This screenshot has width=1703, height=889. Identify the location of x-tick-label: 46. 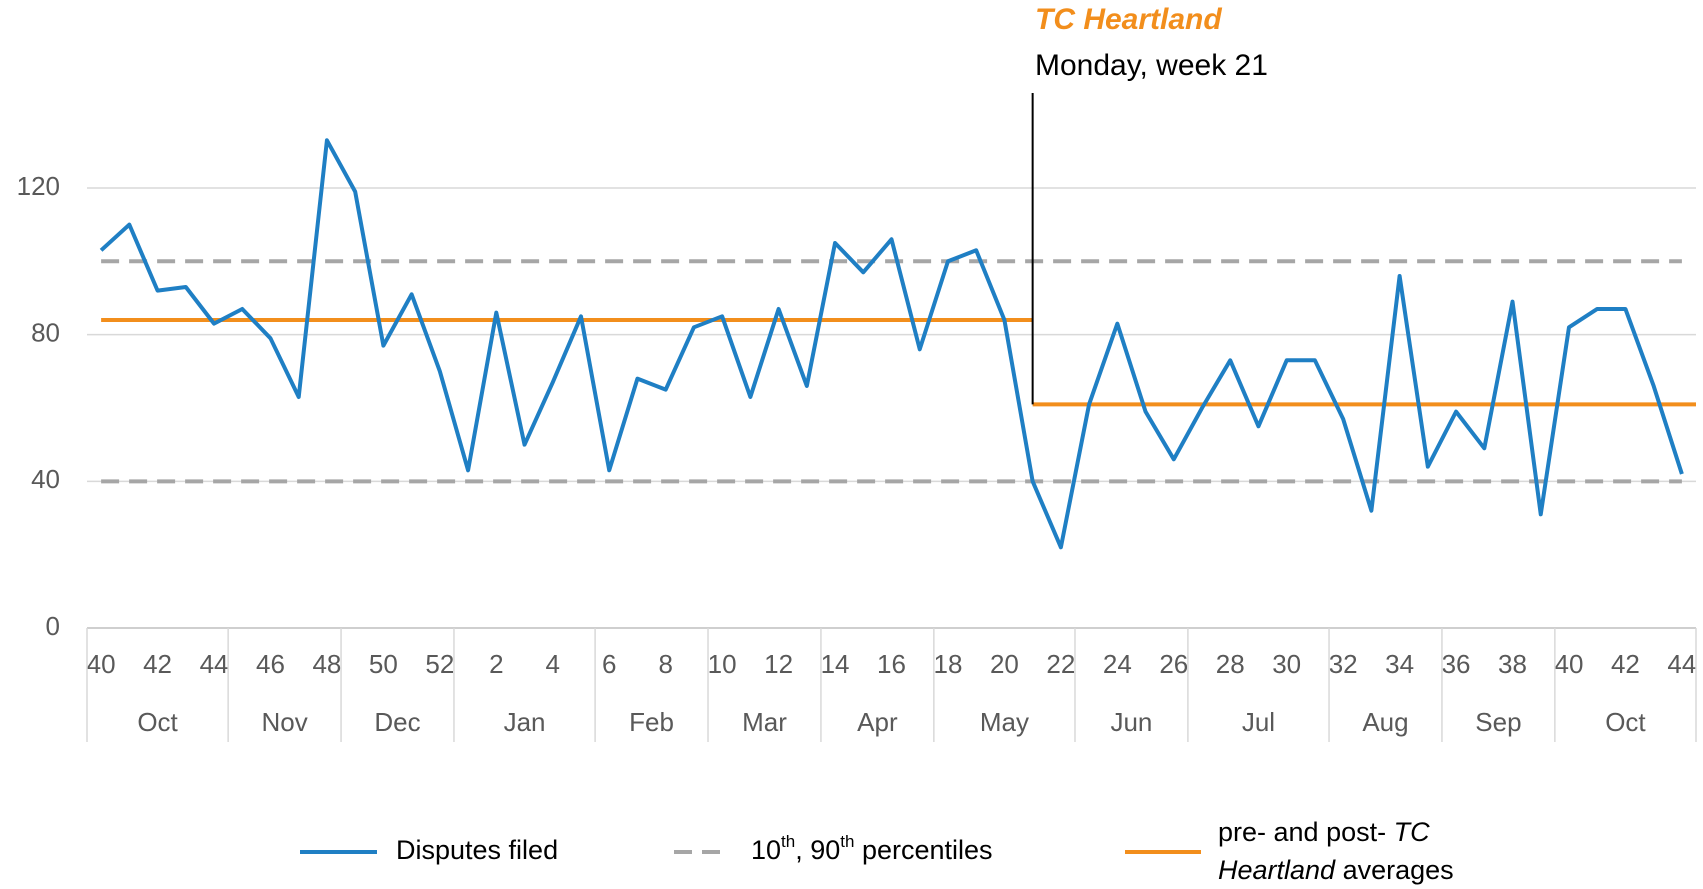
(270, 664).